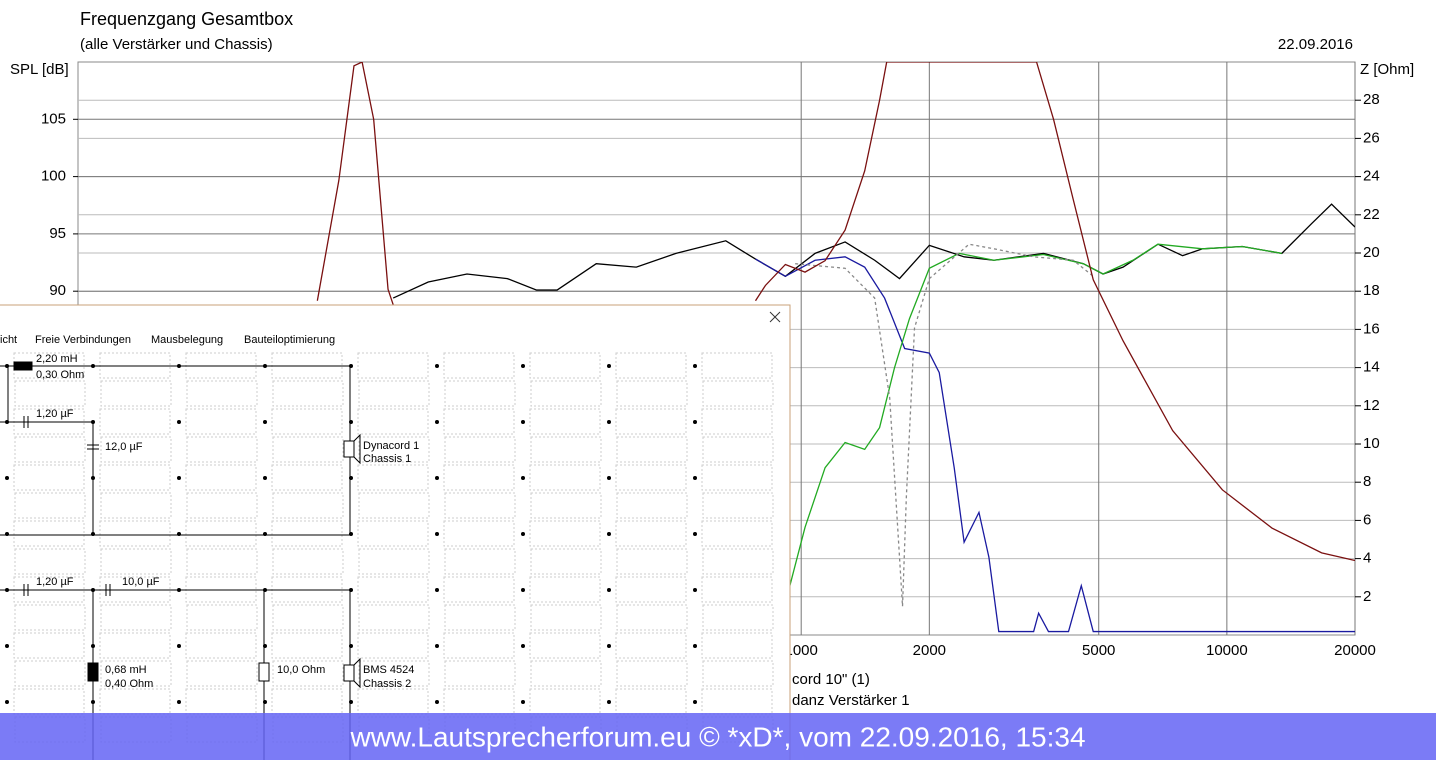 The width and height of the screenshot is (1436, 760). Describe the element at coordinates (124, 447) in the screenshot. I see `component-label: 12,0 µF` at that location.